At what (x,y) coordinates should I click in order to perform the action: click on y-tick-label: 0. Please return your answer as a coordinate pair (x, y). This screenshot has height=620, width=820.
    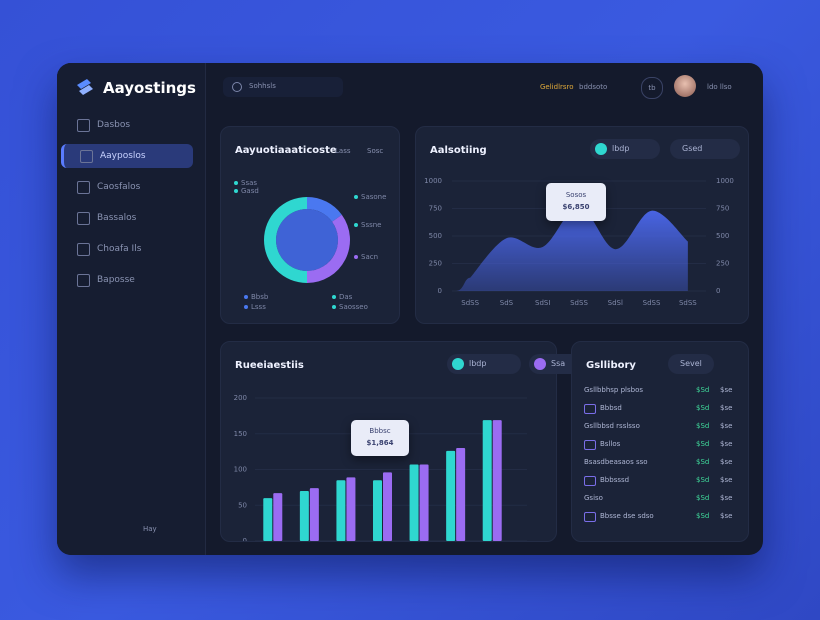
    Looking at the image, I should click on (245, 539).